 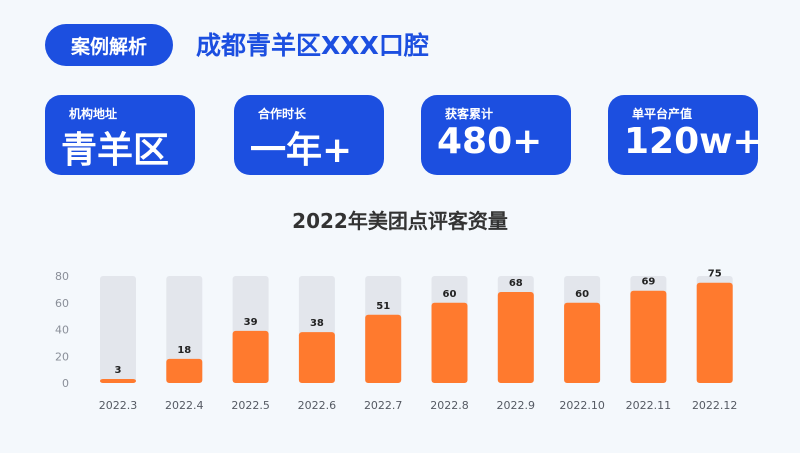 I want to click on x-tick-label: 2022.4, so click(x=184, y=405).